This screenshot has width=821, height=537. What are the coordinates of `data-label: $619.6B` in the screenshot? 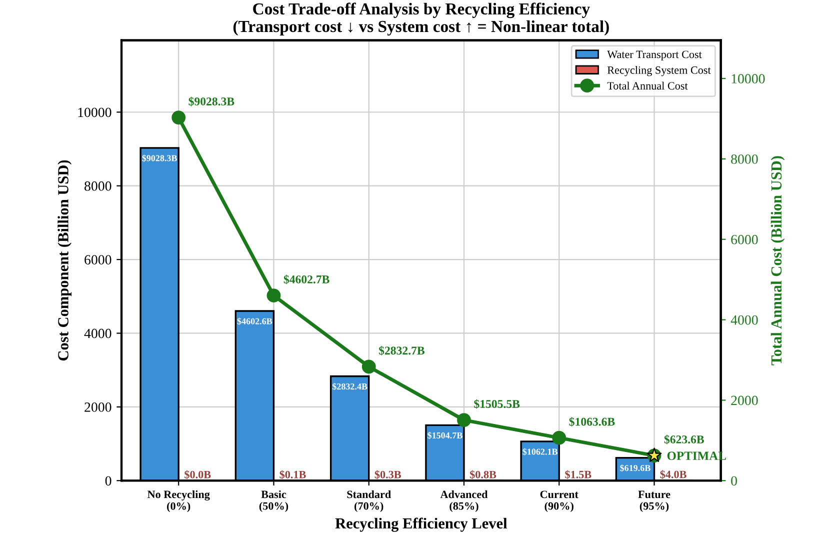 It's located at (635, 468).